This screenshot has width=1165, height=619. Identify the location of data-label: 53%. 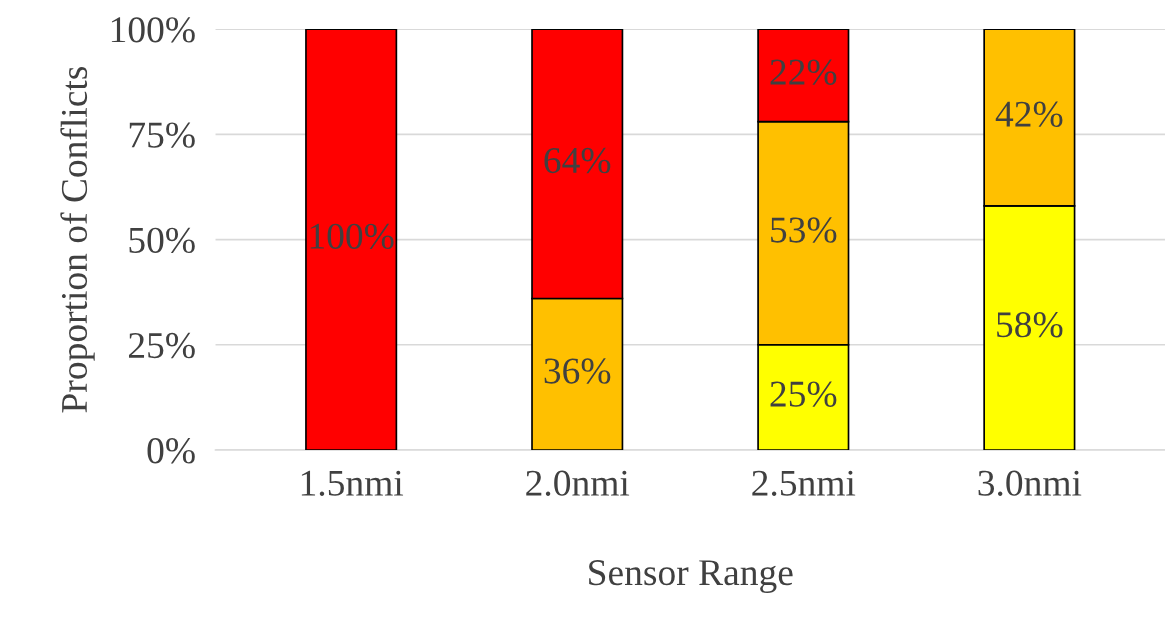
(804, 230).